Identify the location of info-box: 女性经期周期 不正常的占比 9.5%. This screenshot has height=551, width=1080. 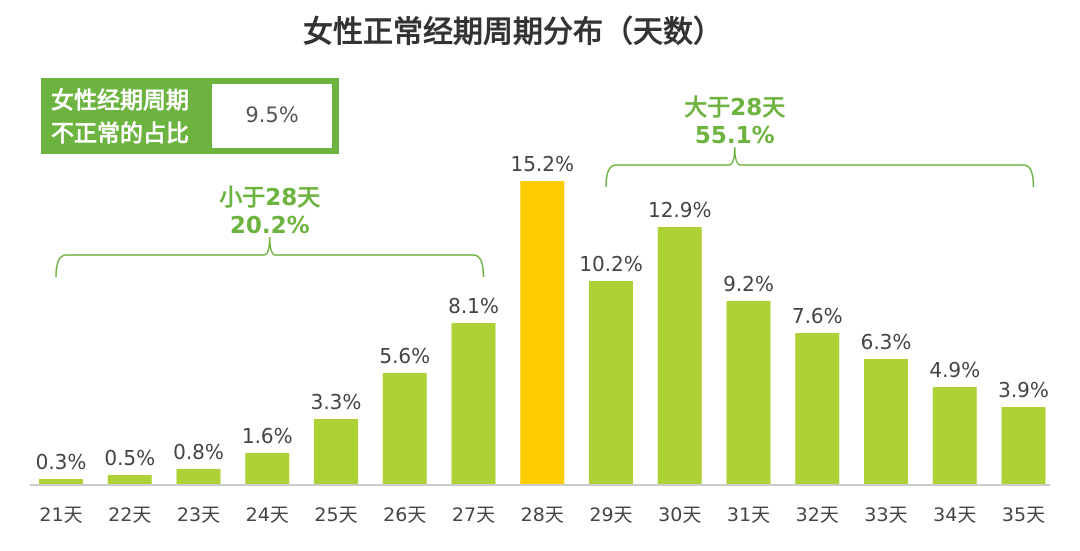
(190, 116).